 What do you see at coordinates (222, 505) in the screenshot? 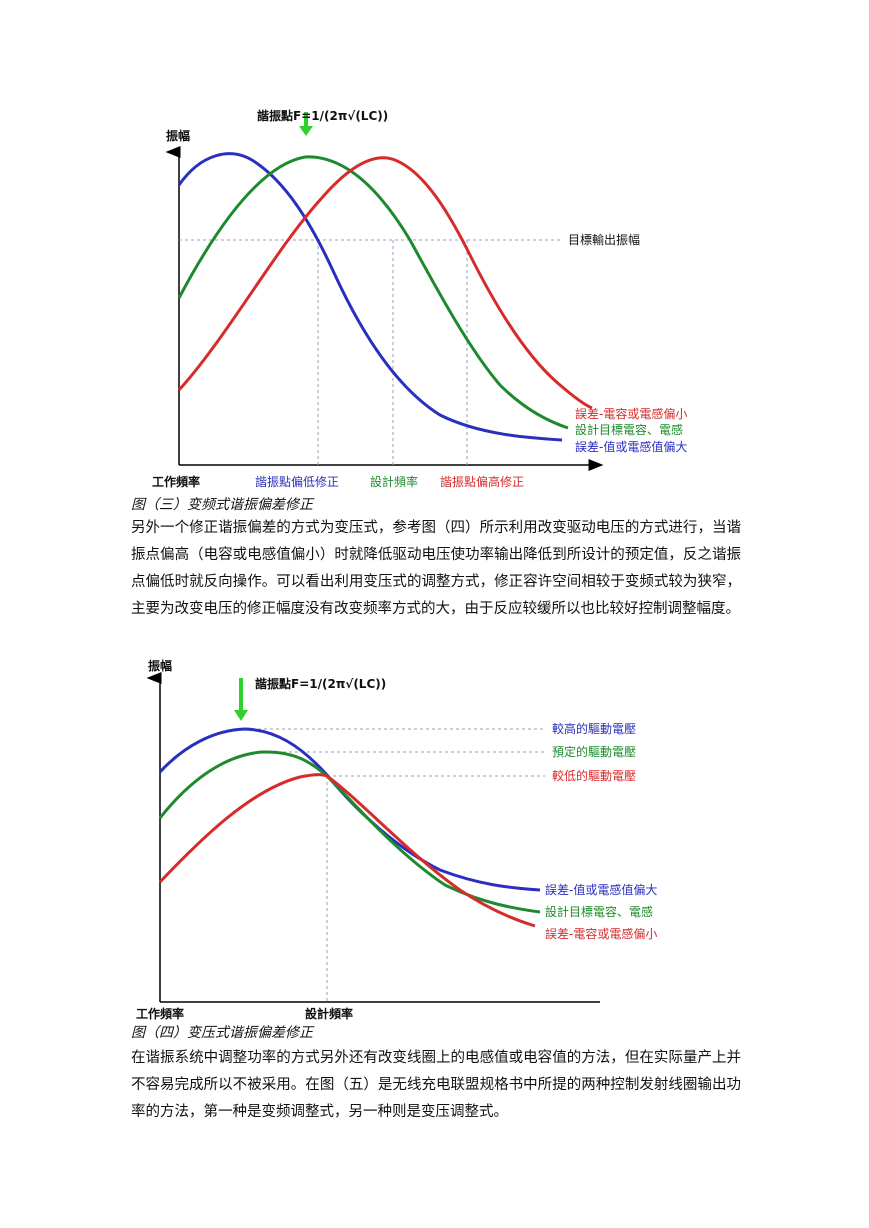
I see `figure-3-caption: 图（三）变频式谐振偏差修正` at bounding box center [222, 505].